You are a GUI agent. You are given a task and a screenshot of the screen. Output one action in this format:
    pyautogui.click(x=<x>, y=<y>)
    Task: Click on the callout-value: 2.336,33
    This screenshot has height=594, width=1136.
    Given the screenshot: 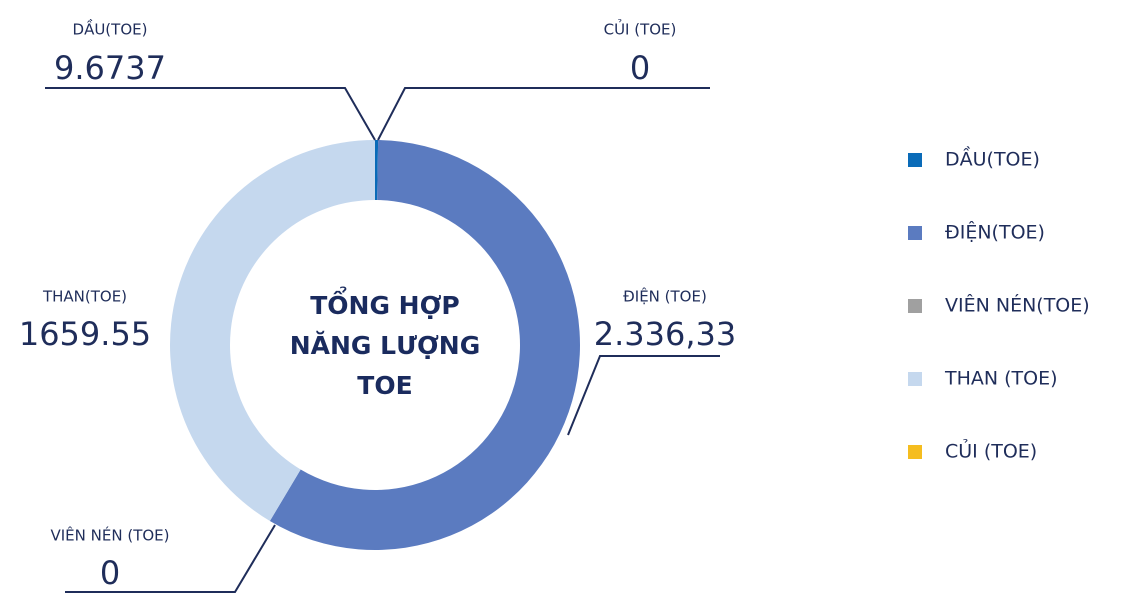 What is the action you would take?
    pyautogui.click(x=665, y=334)
    